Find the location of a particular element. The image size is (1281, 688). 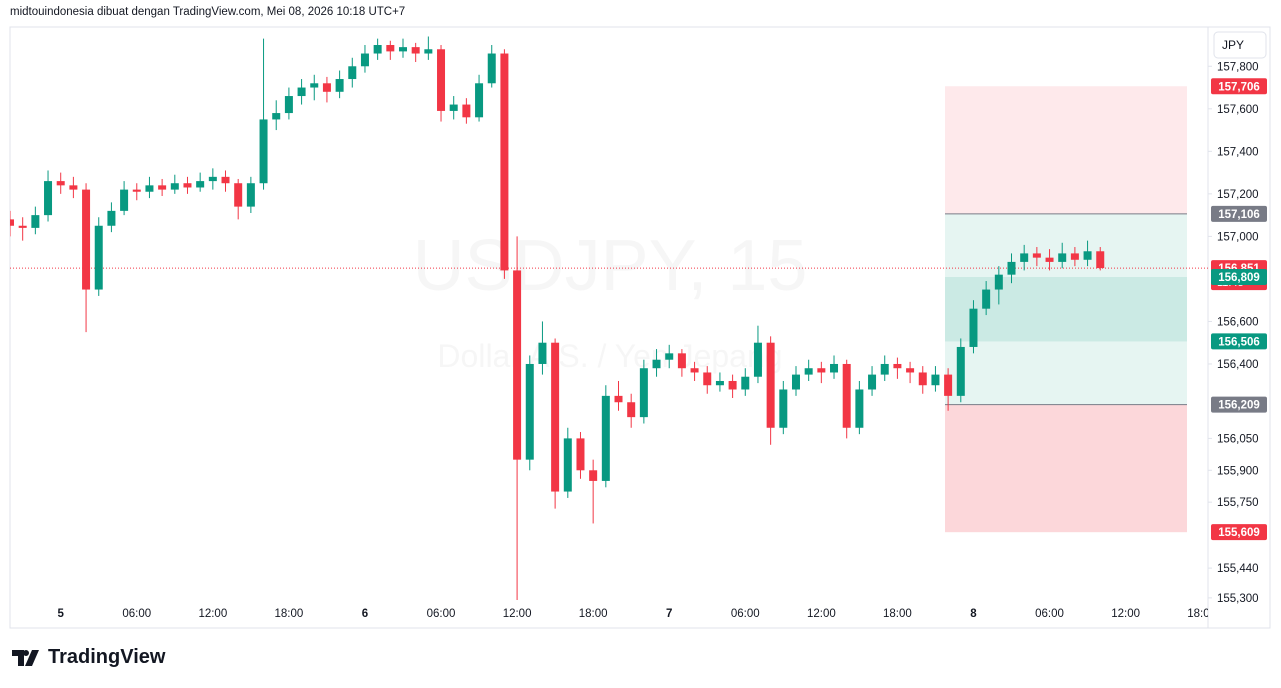

brand: TradingView is located at coordinates (88, 657).